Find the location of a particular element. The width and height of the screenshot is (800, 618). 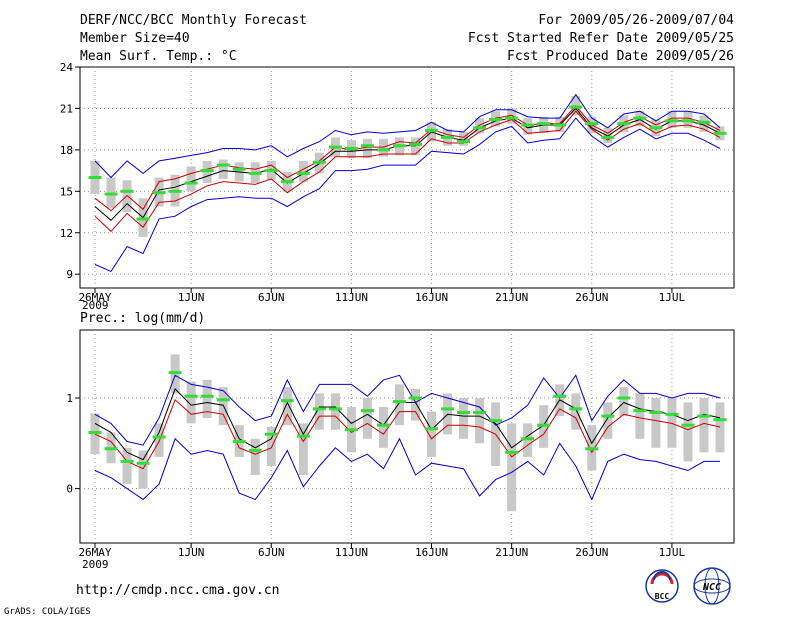

temp-y-tick-label: 18 is located at coordinates (66, 150).